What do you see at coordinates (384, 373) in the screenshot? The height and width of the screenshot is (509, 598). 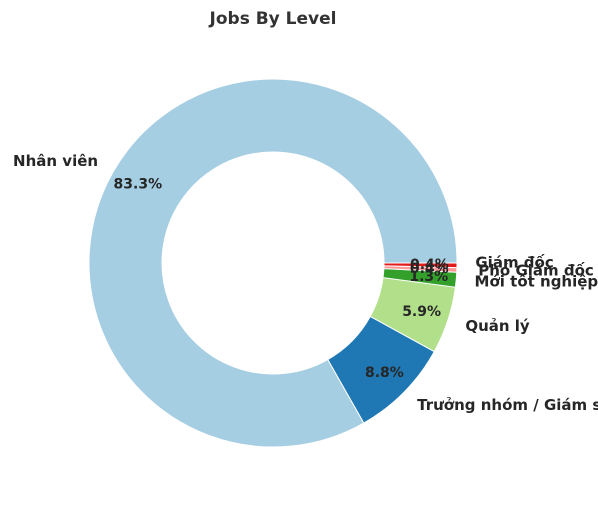 I see `pct-label-truong-nhom-giam-sat: 8.8%` at bounding box center [384, 373].